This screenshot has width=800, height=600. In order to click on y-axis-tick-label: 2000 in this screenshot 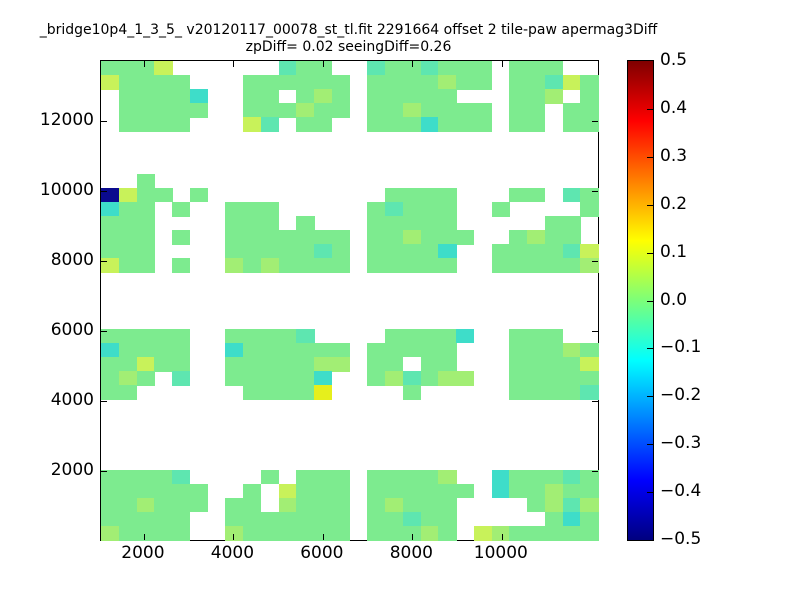, I will do `click(72, 470)`.